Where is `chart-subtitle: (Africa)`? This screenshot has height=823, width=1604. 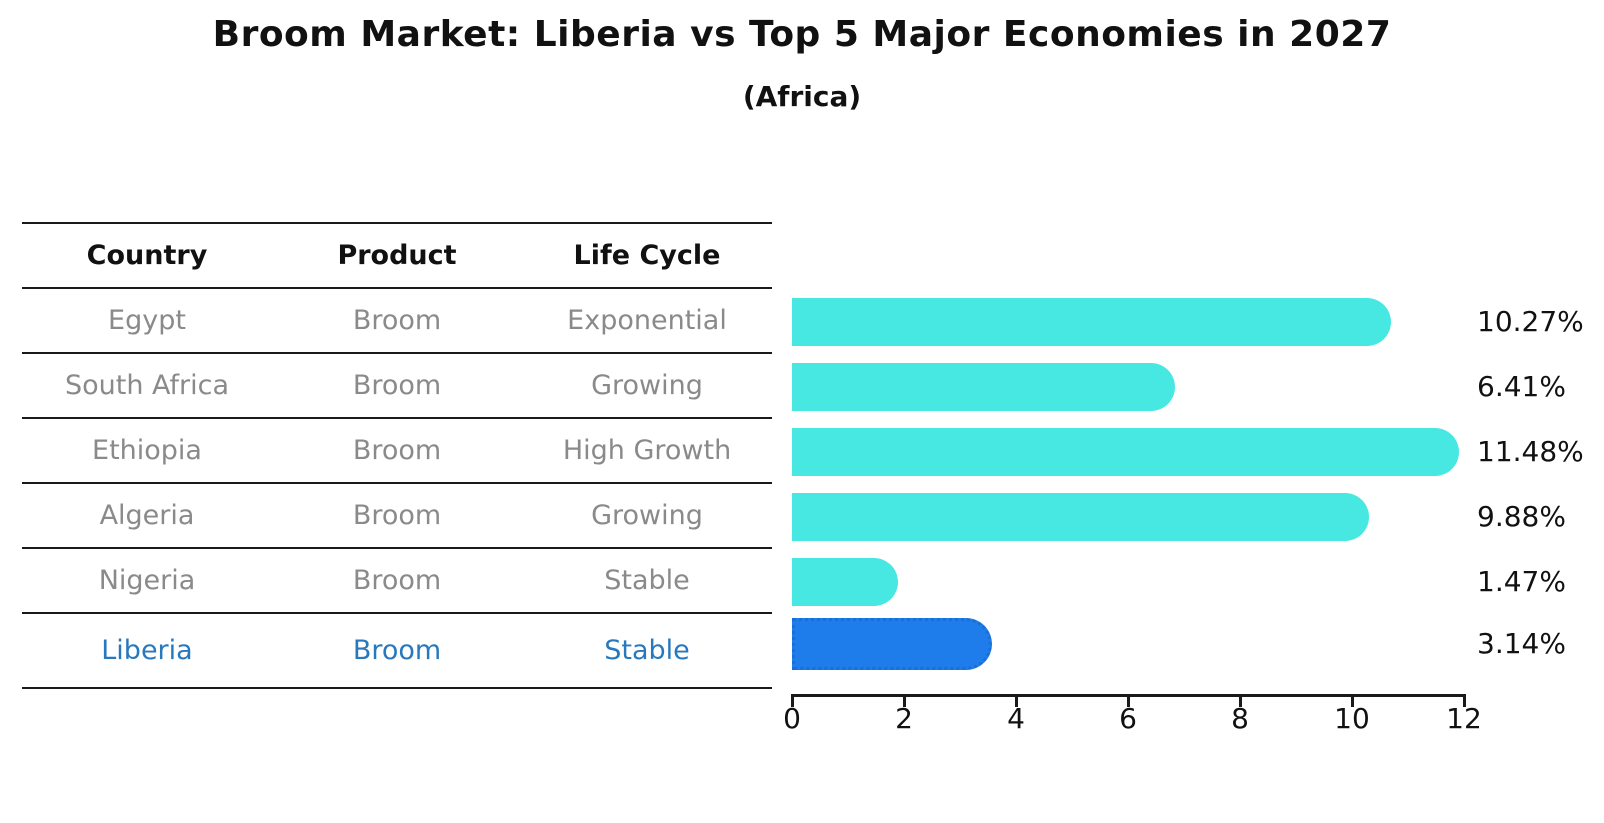 chart-subtitle: (Africa) is located at coordinates (802, 96).